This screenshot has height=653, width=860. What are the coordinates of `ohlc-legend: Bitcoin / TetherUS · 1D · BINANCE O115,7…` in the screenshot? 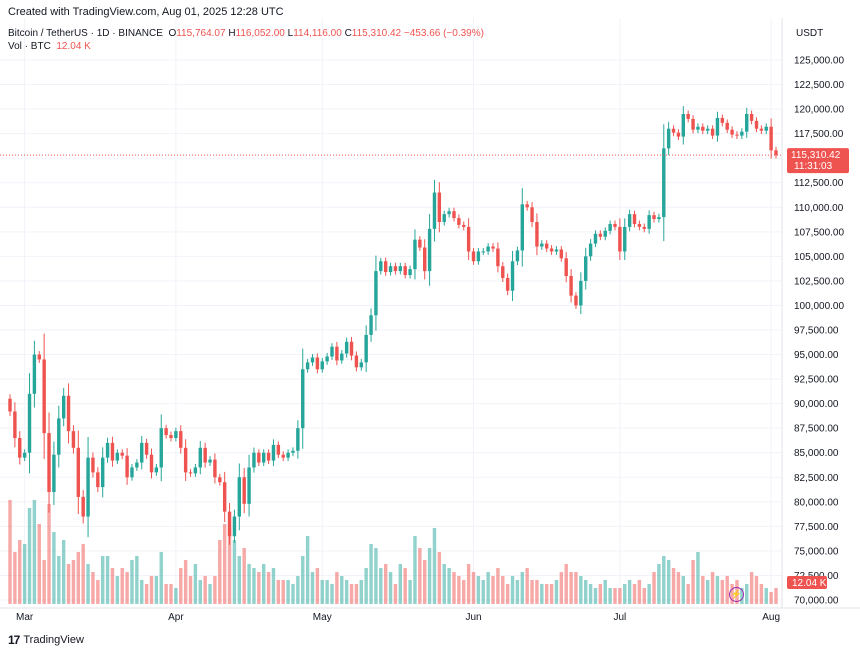 It's located at (246, 33).